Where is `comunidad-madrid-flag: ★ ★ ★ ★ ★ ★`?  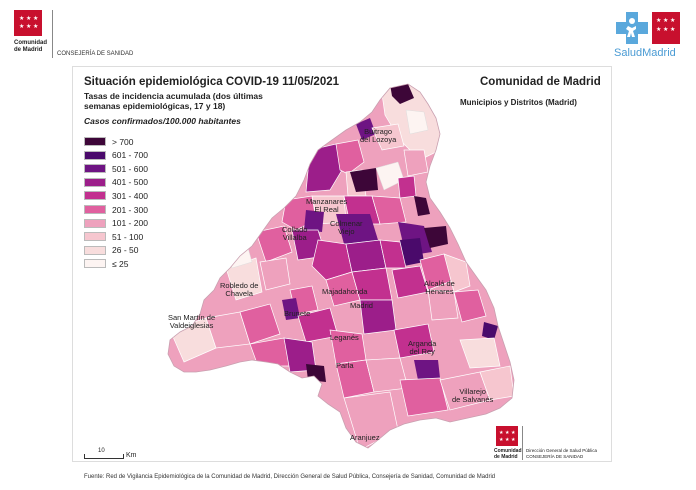
comunidad-madrid-flag: ★ ★ ★ ★ ★ ★ is located at coordinates (28, 23).